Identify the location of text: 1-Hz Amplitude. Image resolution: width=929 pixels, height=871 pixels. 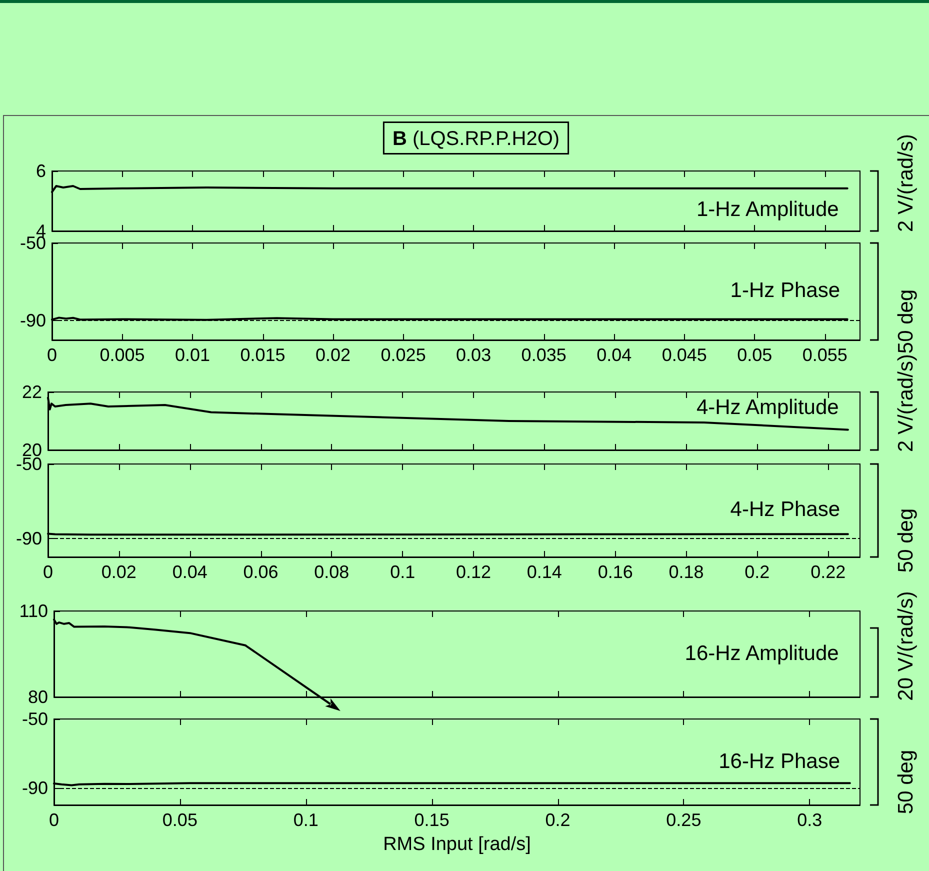
(767, 209).